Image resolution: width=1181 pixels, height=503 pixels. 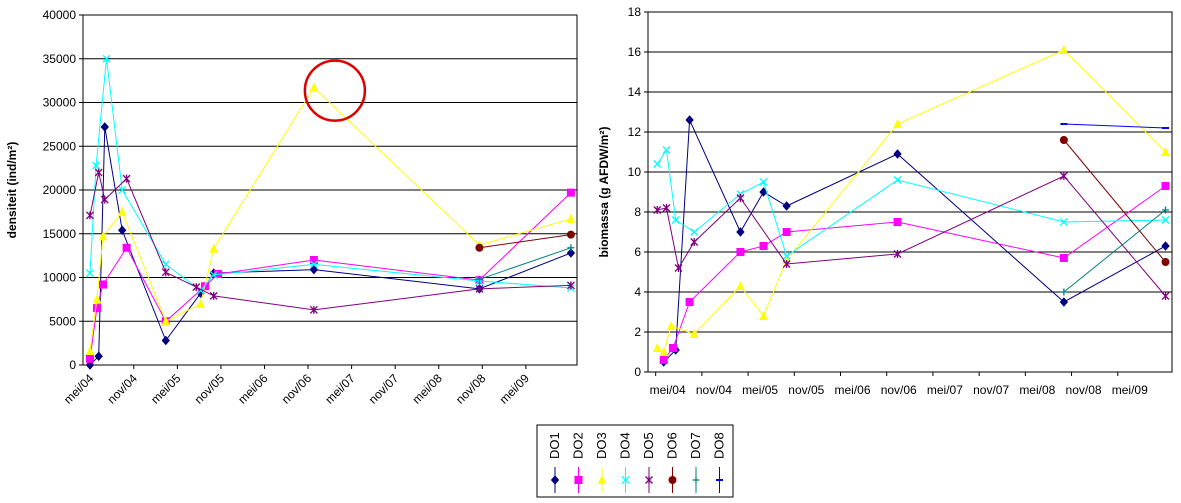 What do you see at coordinates (625, 445) in the screenshot?
I see `legend-label: DO4` at bounding box center [625, 445].